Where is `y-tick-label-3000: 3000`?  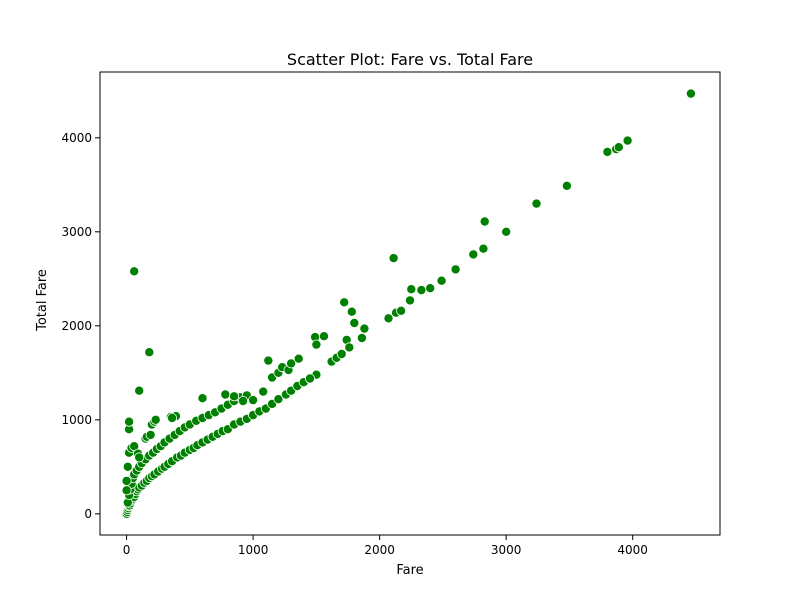 y-tick-label-3000: 3000 is located at coordinates (76, 232).